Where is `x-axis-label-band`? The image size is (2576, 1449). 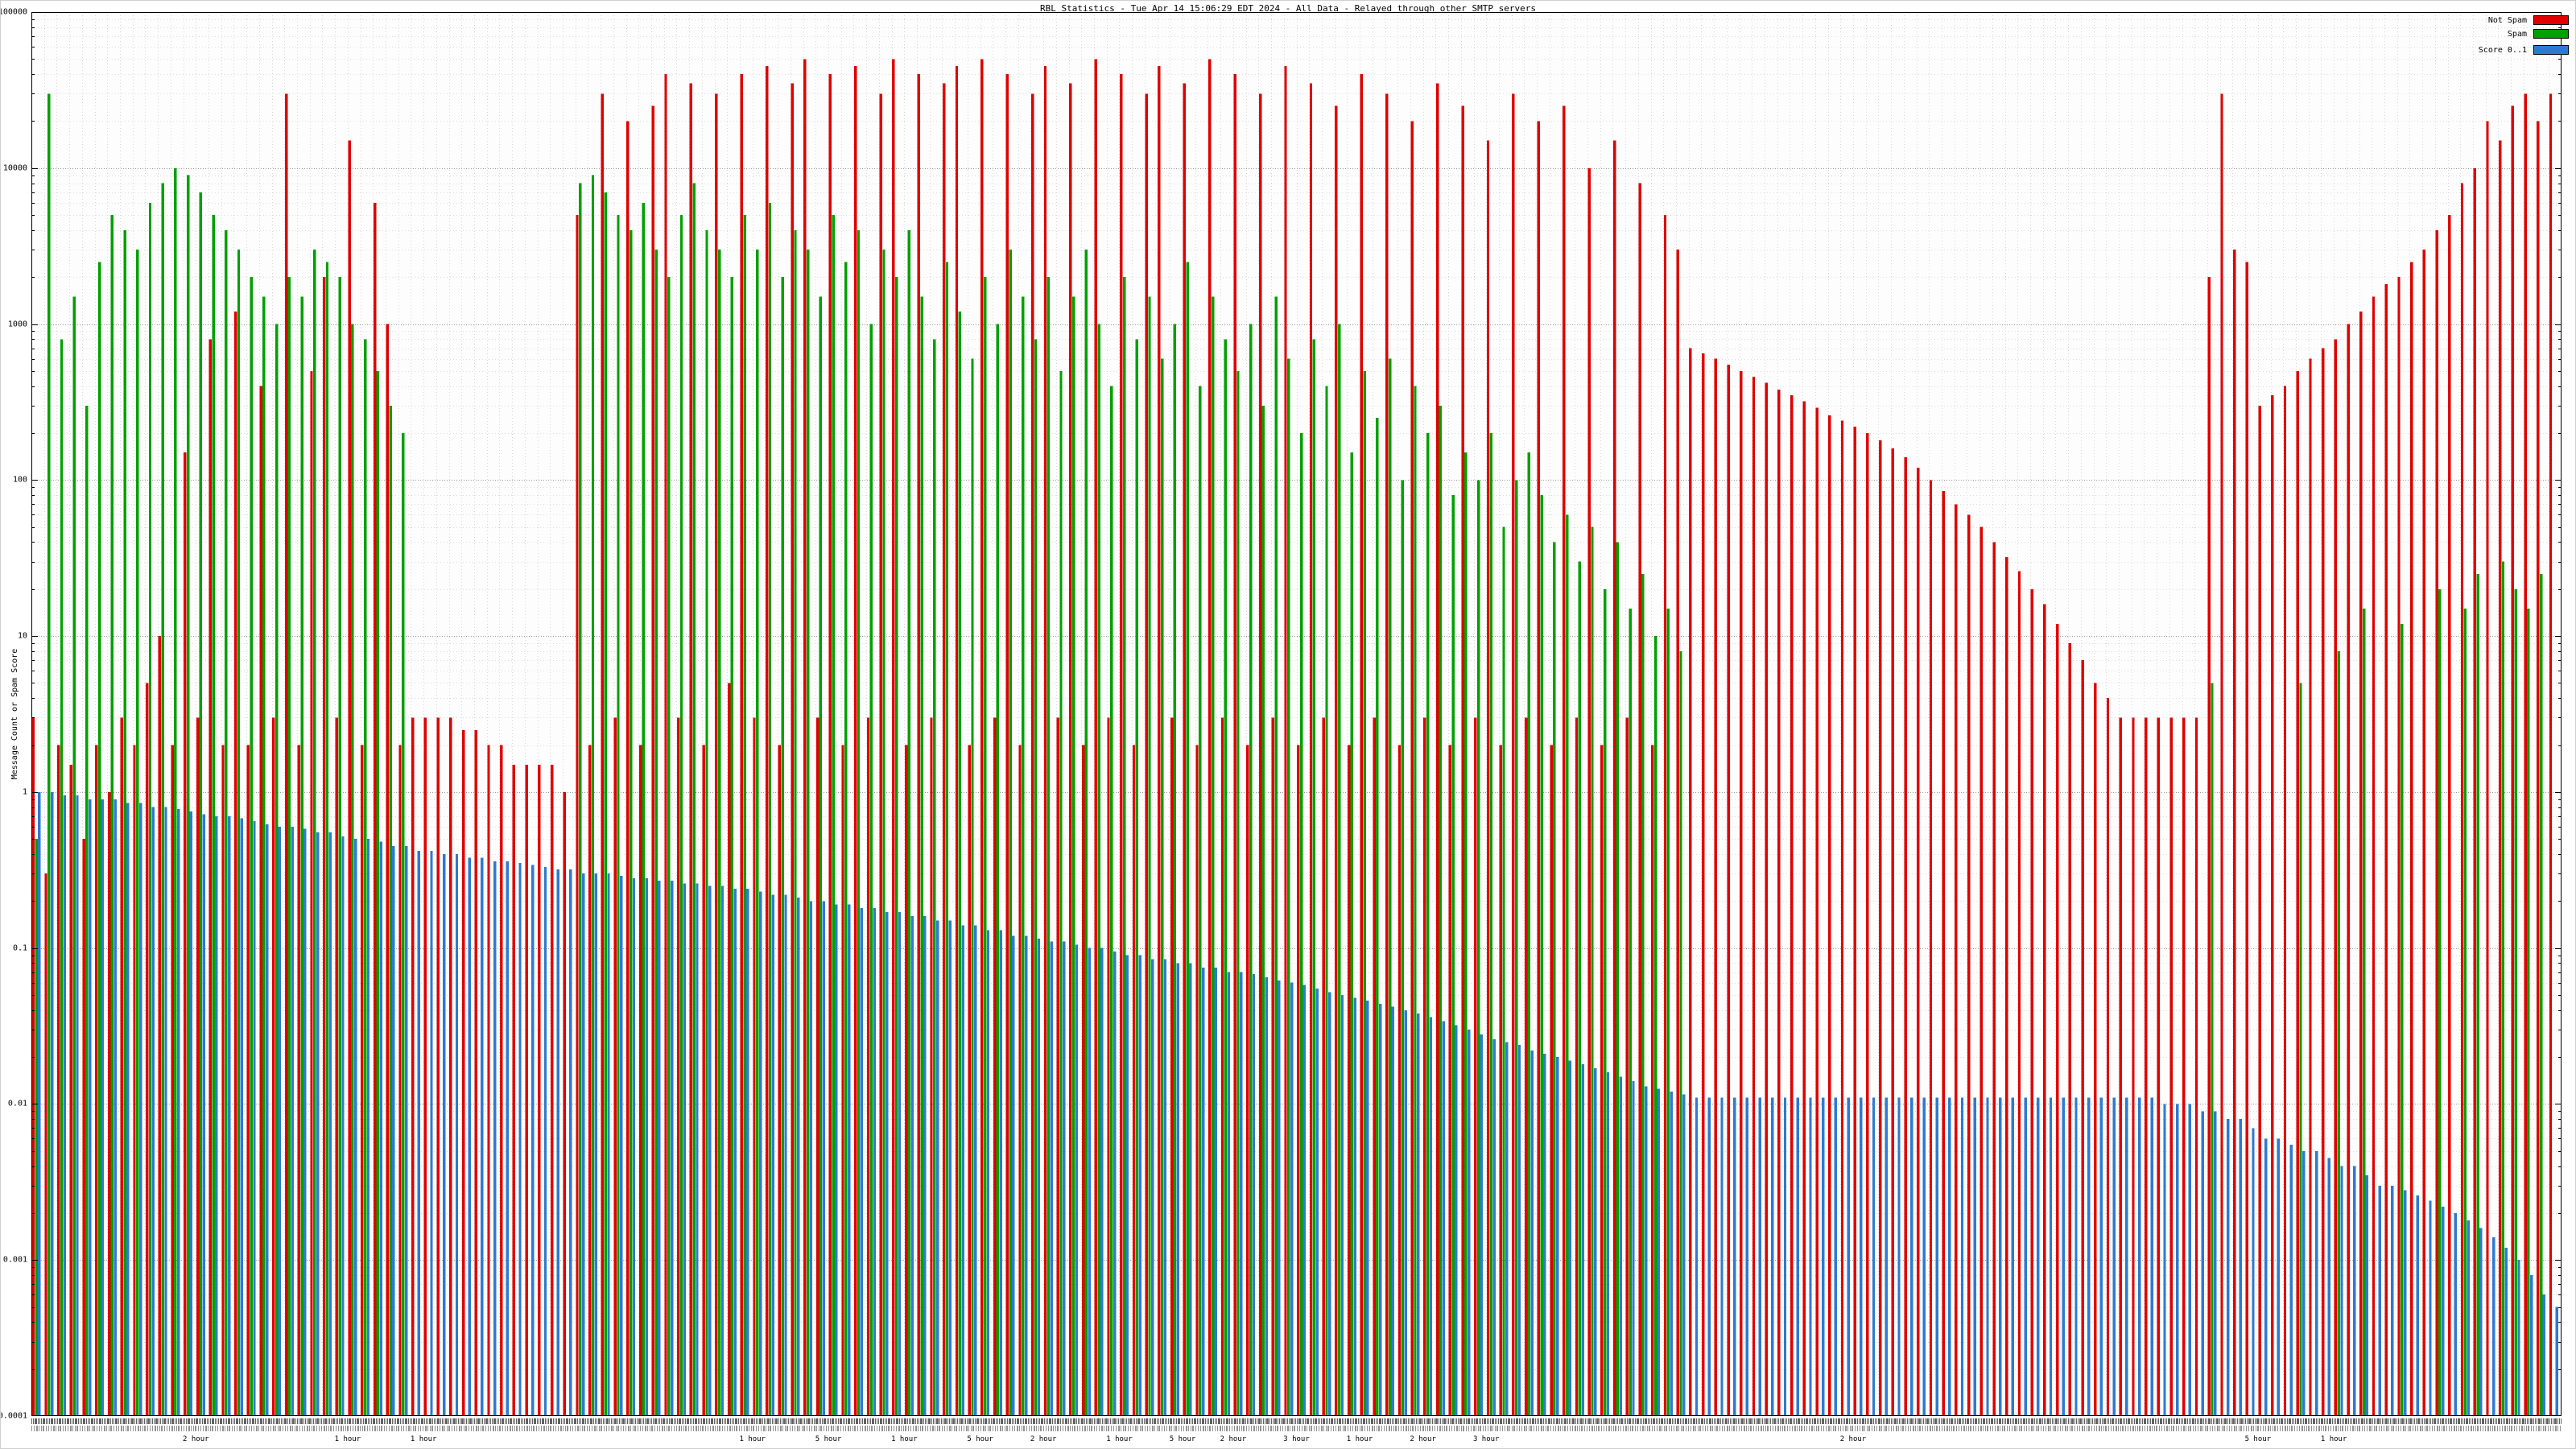
x-axis-label-band is located at coordinates (1296, 1425).